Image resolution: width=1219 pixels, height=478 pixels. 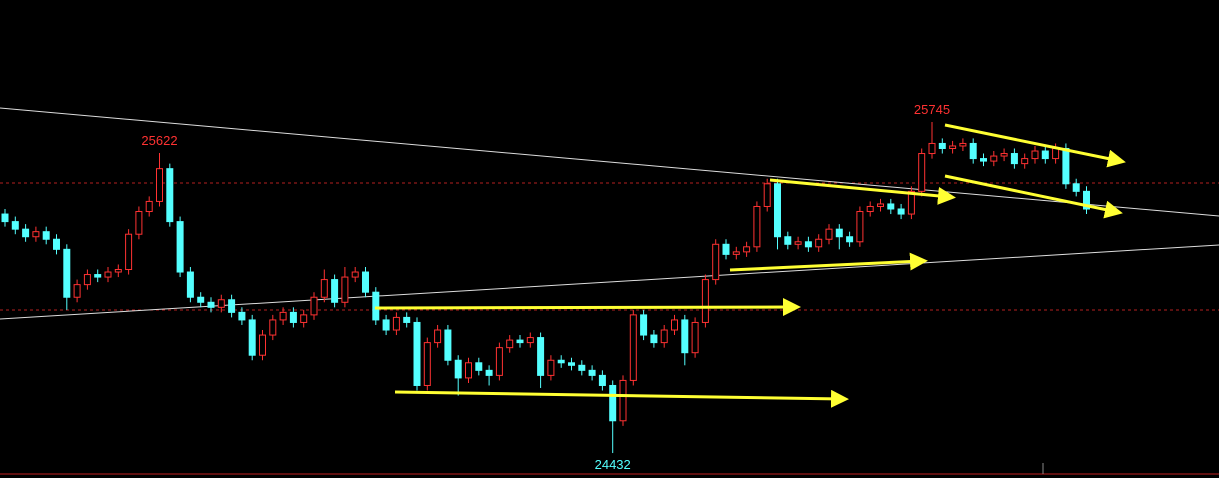 What do you see at coordinates (932, 109) in the screenshot?
I see `extreme-label: 25745` at bounding box center [932, 109].